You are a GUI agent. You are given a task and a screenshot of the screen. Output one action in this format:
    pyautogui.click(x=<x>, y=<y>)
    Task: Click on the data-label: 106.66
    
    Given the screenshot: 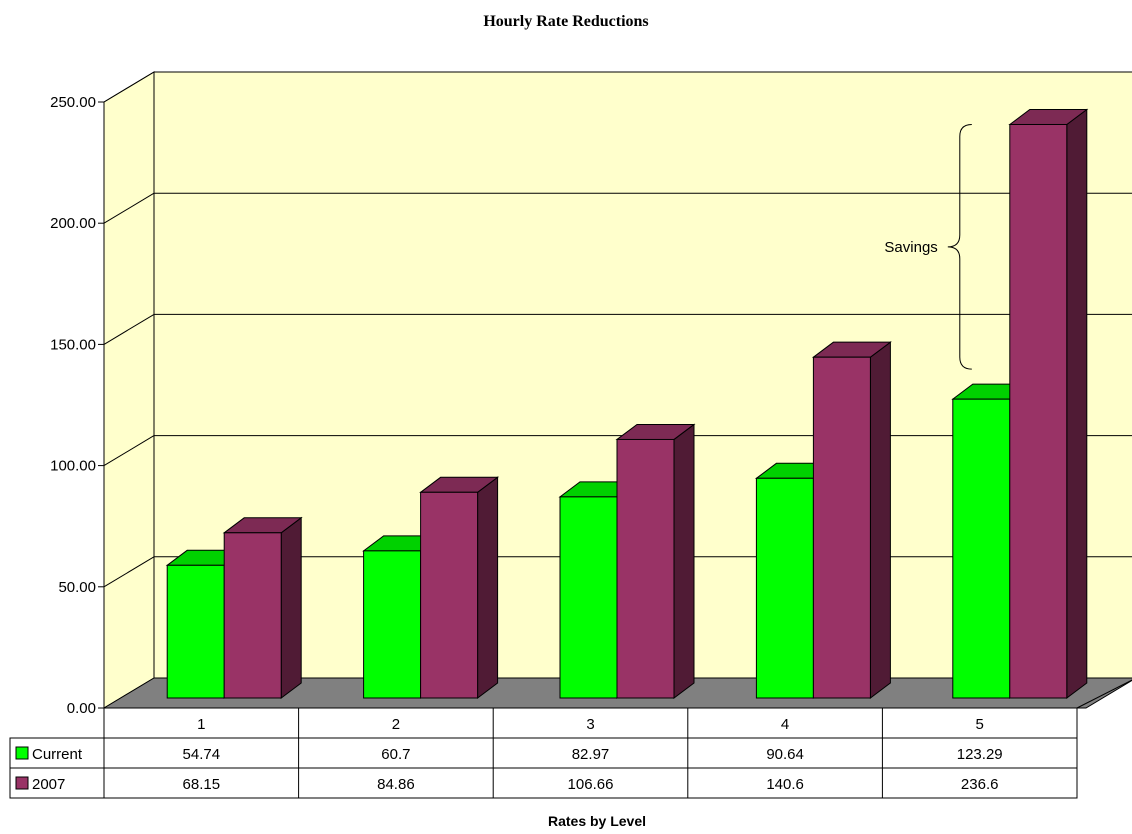 What is the action you would take?
    pyautogui.click(x=591, y=784)
    